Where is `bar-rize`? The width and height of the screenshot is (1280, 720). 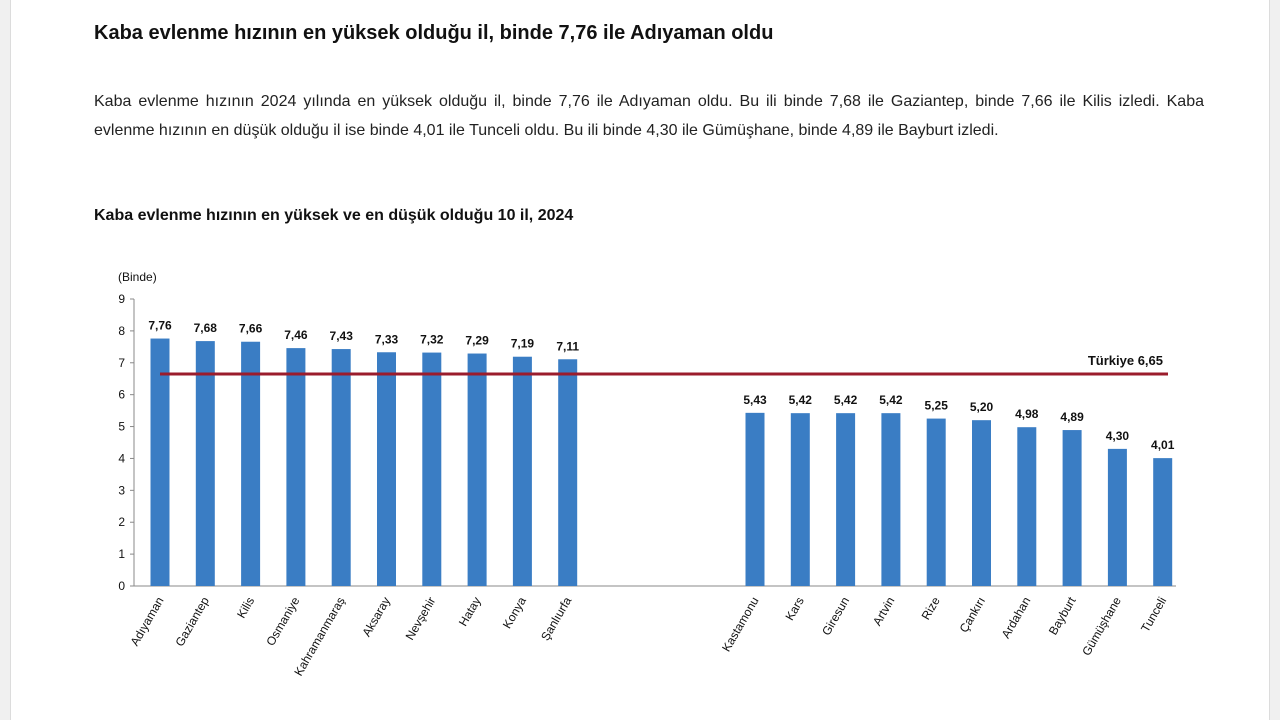
bar-rize is located at coordinates (936, 502).